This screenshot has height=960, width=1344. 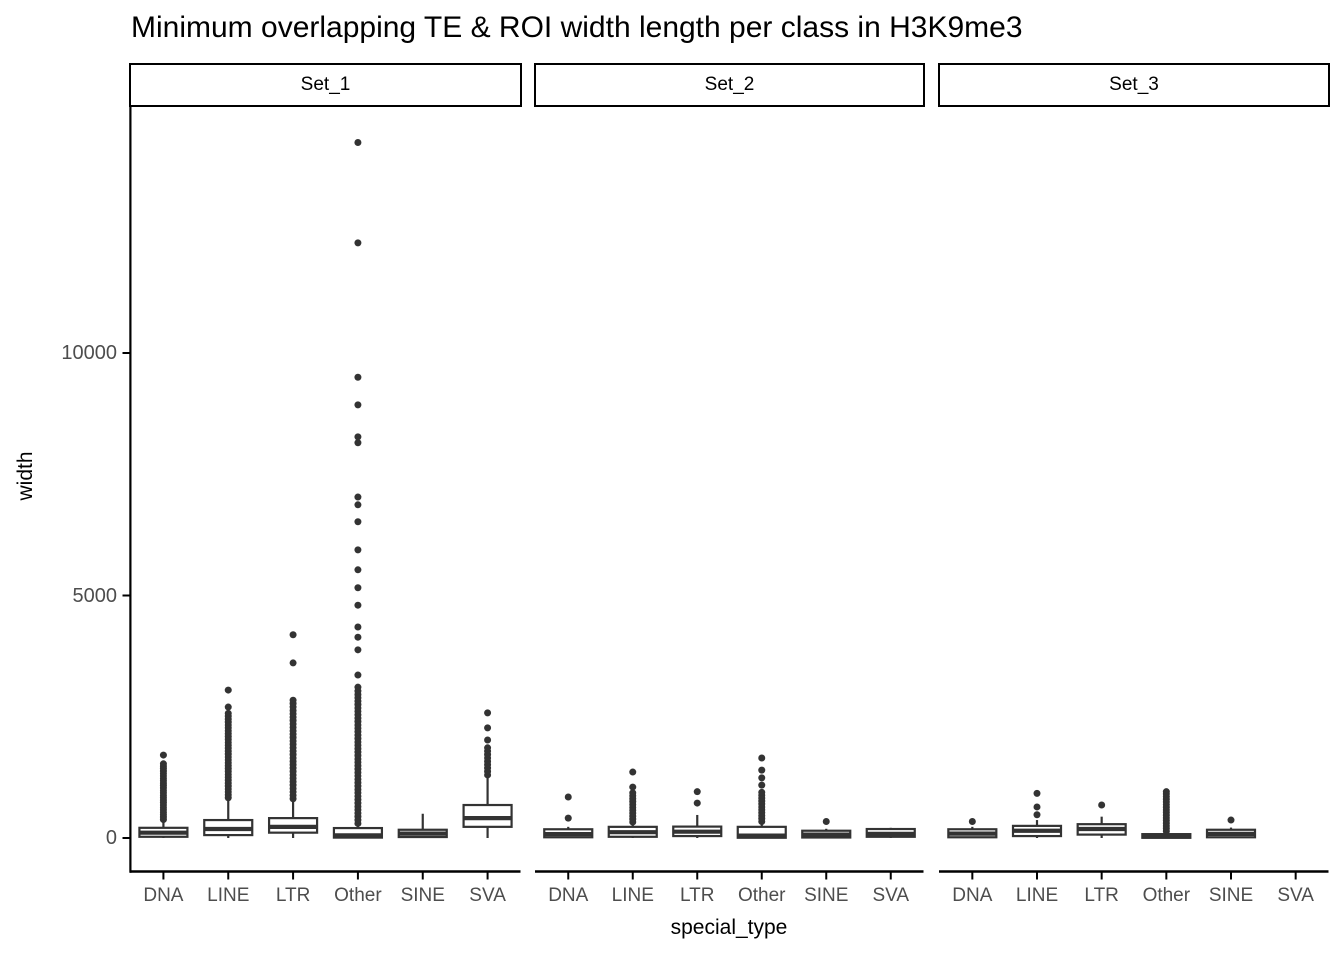 What do you see at coordinates (632, 803) in the screenshot?
I see `boxplot-Set_2-LINE` at bounding box center [632, 803].